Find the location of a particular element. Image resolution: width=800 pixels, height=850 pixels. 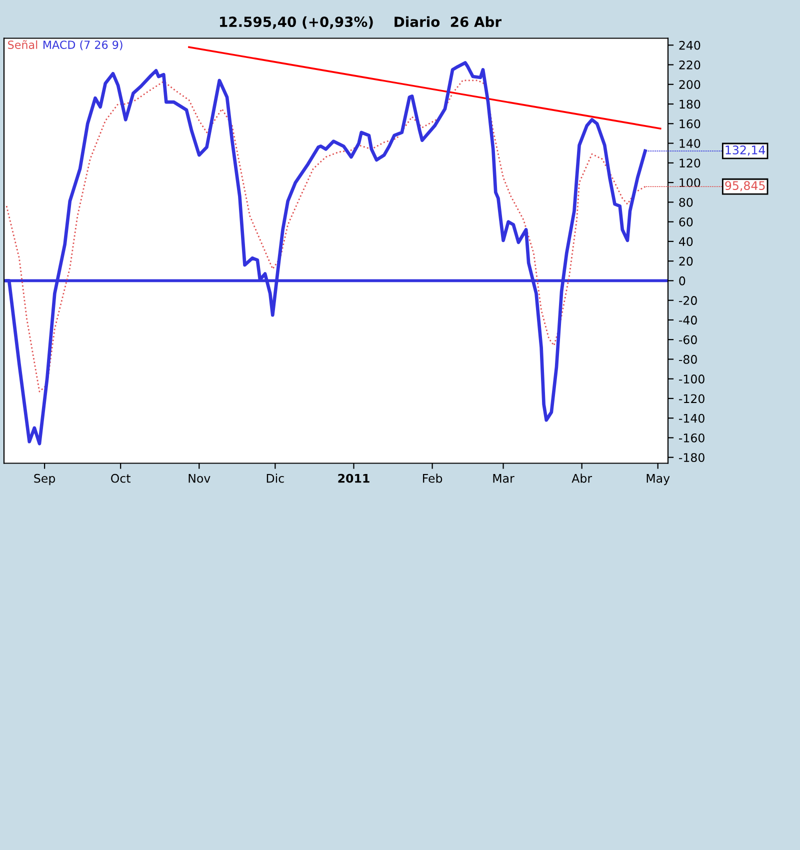

y-tick-label: 140 is located at coordinates (690, 143).